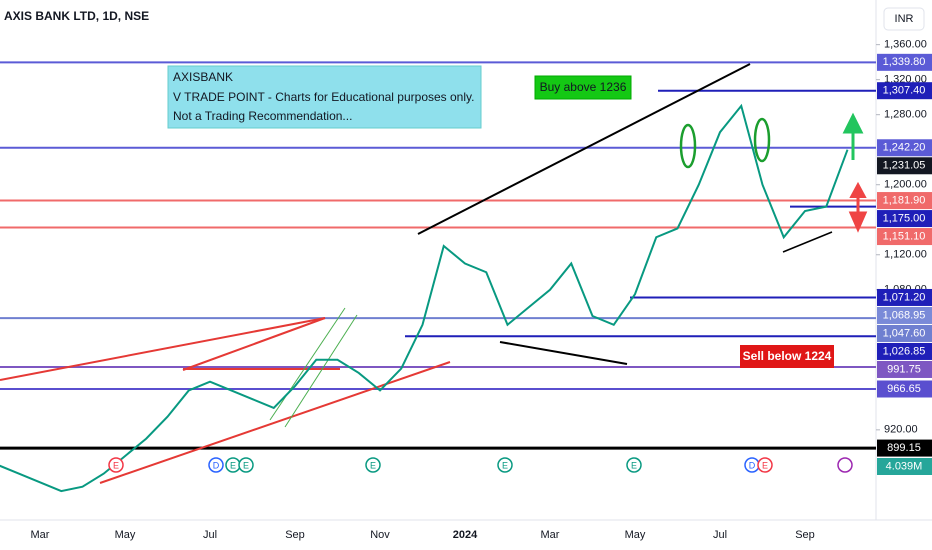 This screenshot has width=932, height=550. I want to click on price-tag-label: 1,242.20, so click(904, 148).